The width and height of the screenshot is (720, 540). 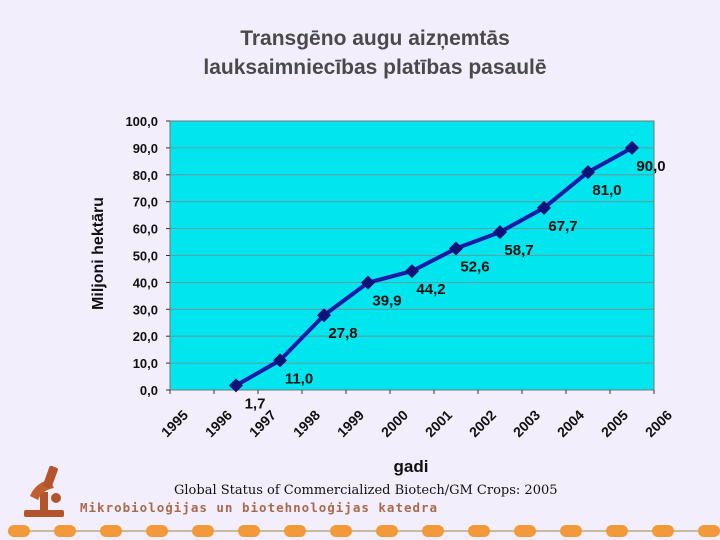 What do you see at coordinates (474, 267) in the screenshot?
I see `data-label: 52,6` at bounding box center [474, 267].